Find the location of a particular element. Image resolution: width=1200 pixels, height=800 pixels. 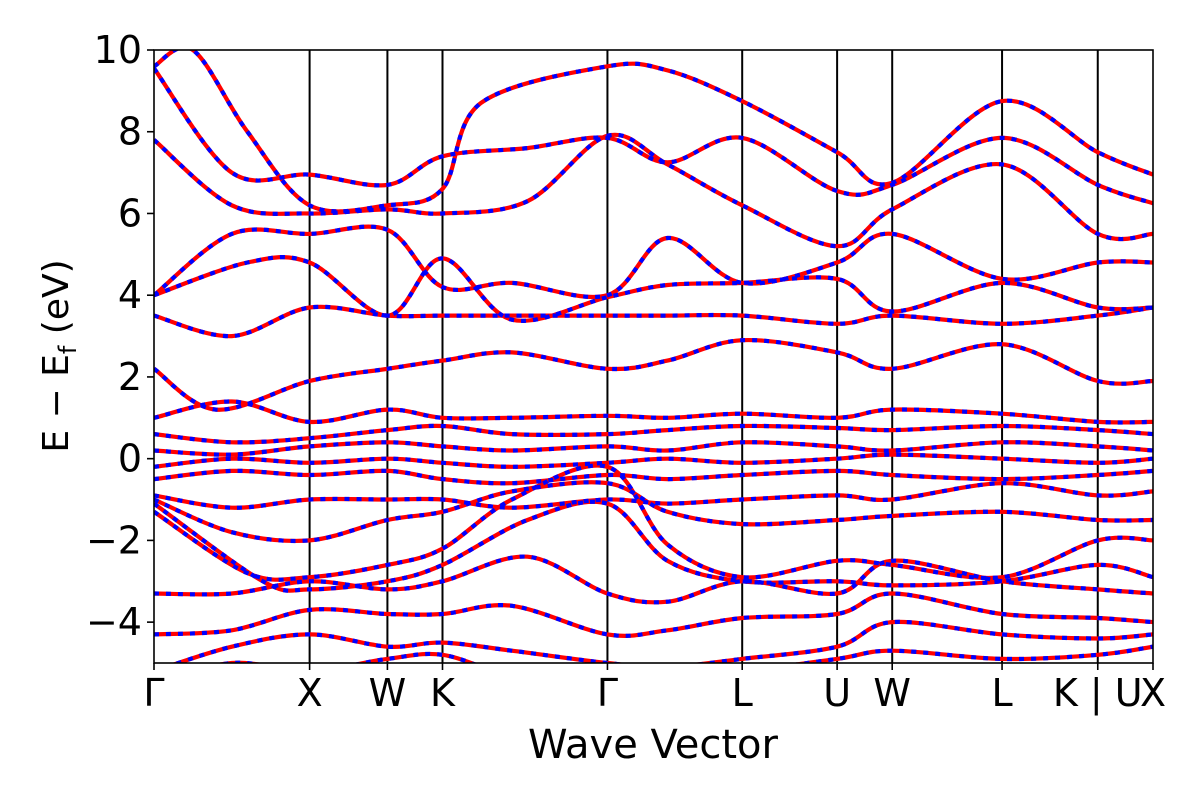

y-tick-label: −2 is located at coordinates (114, 540).